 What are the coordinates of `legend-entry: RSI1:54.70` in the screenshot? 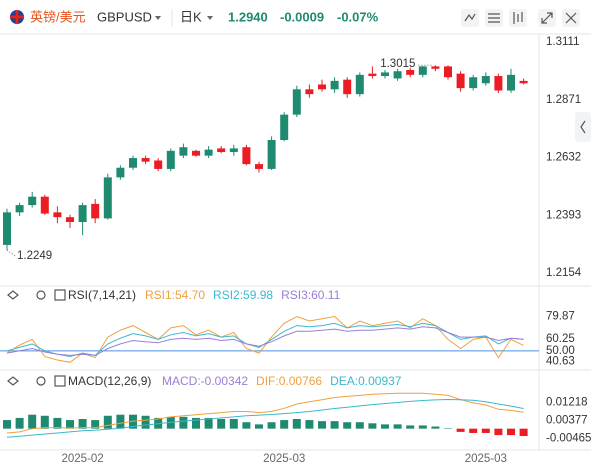 It's located at (175, 295).